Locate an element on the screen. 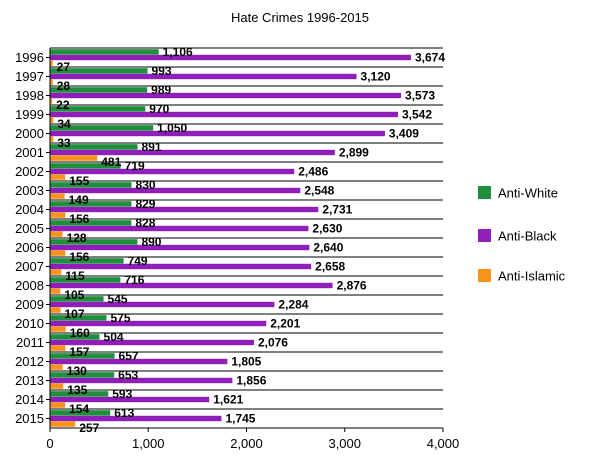 Image resolution: width=600 pixels, height=463 pixels. y-tick-label: 2007 is located at coordinates (29, 266).